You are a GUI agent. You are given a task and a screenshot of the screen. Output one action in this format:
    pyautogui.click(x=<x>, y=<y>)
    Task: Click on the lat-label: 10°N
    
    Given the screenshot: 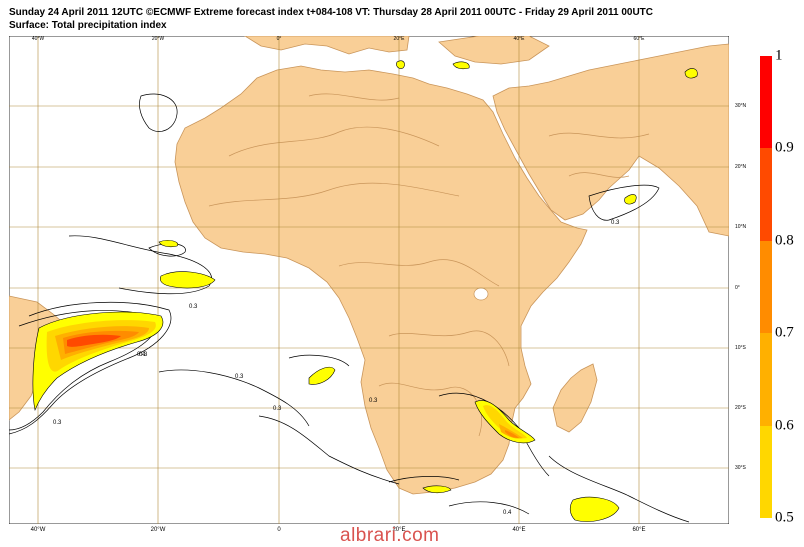 What is the action you would take?
    pyautogui.click(x=741, y=227)
    